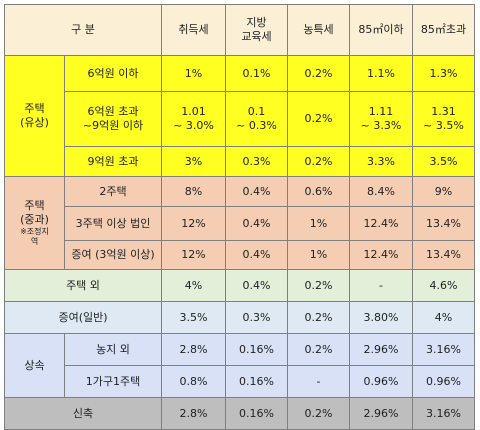 The image size is (480, 430). I want to click on table-row: 3주택 이상 법인 12% 0.4% 1% 12.4% 13.4%, so click(240, 223).